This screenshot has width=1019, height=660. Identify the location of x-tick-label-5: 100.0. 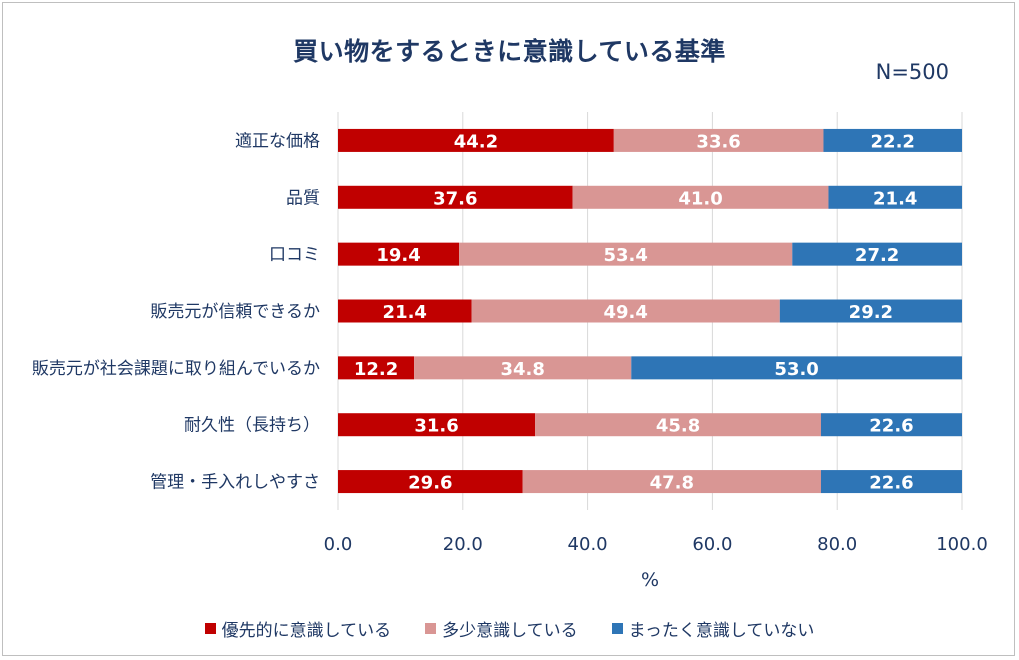
(962, 544).